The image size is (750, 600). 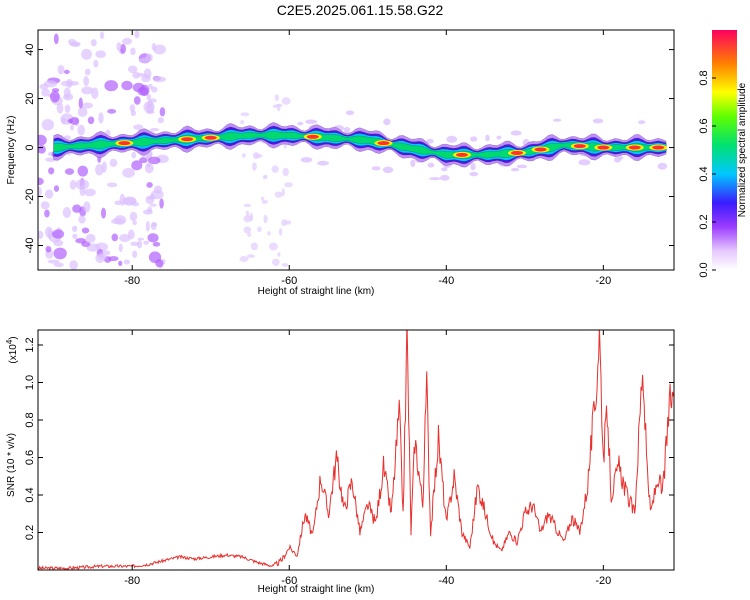 What do you see at coordinates (30, 532) in the screenshot?
I see `y-tick-label: 0.2` at bounding box center [30, 532].